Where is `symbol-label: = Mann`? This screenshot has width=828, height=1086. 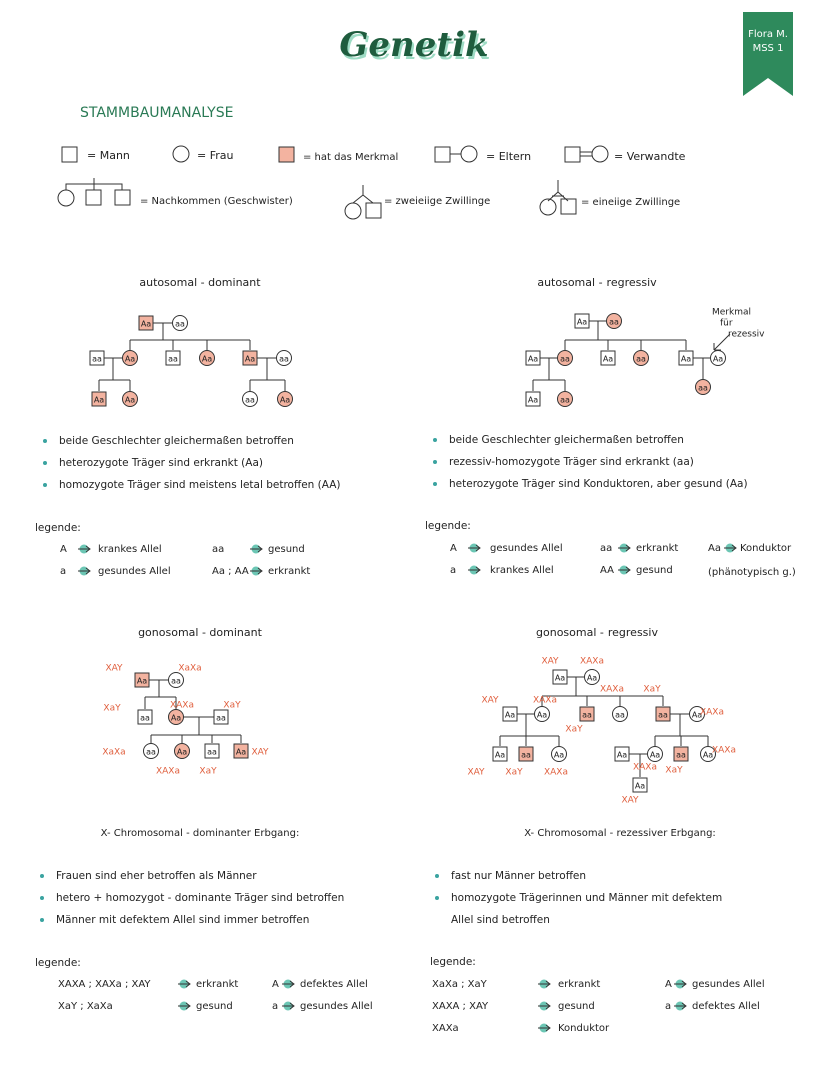
symbol-label: = Mann is located at coordinates (108, 155).